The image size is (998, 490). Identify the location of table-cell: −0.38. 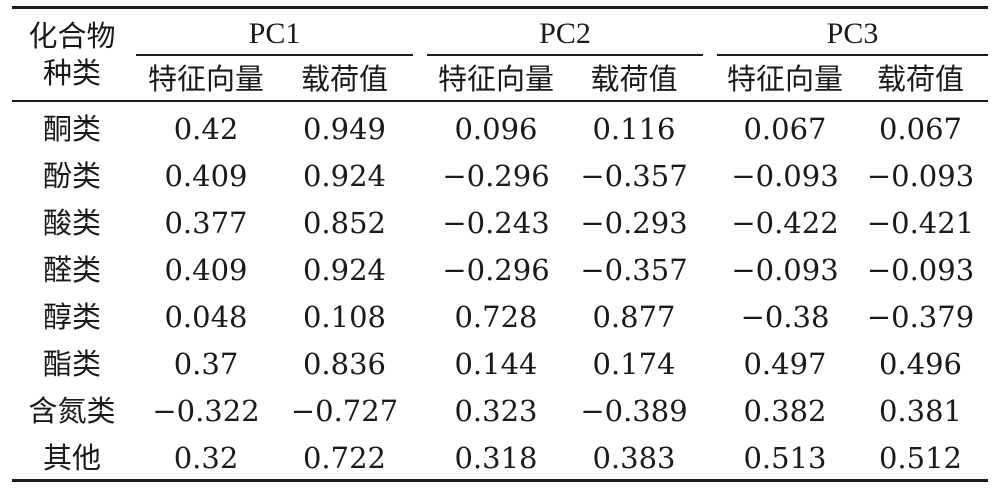
(785, 317).